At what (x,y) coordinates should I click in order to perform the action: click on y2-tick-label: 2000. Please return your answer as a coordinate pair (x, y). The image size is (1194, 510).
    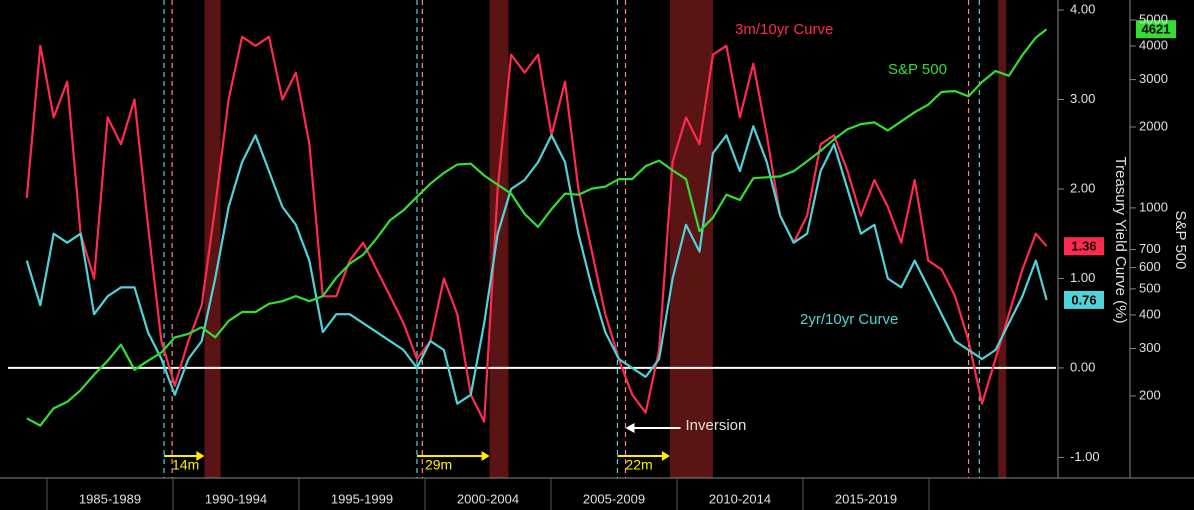
    Looking at the image, I should click on (1153, 125).